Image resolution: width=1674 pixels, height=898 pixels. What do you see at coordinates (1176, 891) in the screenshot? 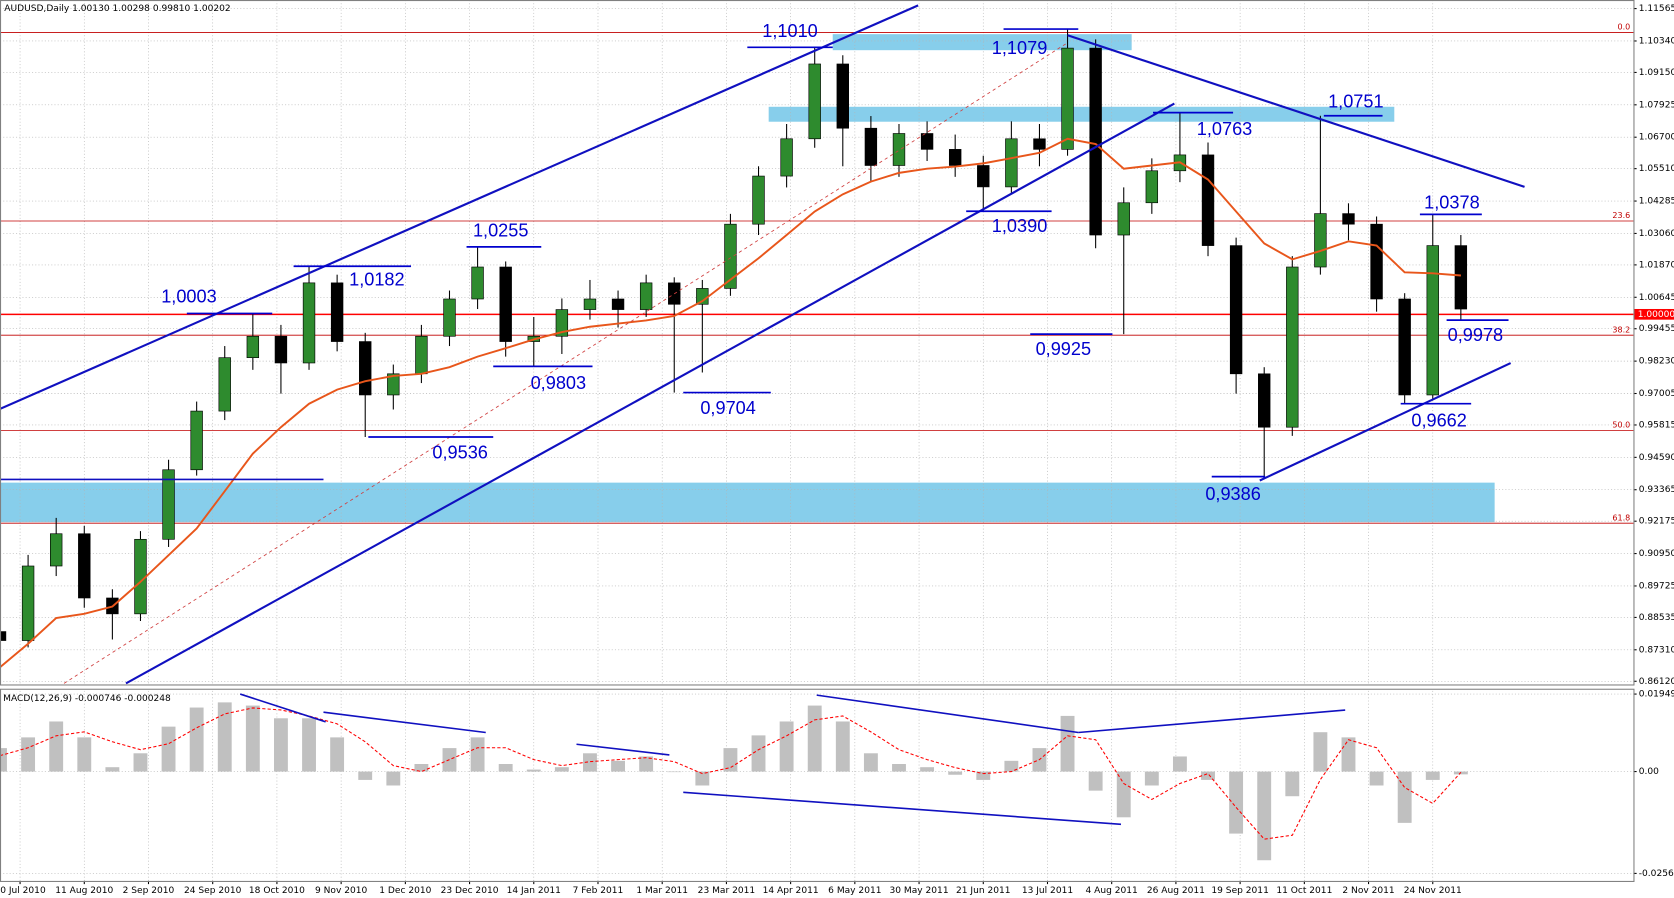
I see `x-tick-label: 26 Aug 2011` at bounding box center [1176, 891].